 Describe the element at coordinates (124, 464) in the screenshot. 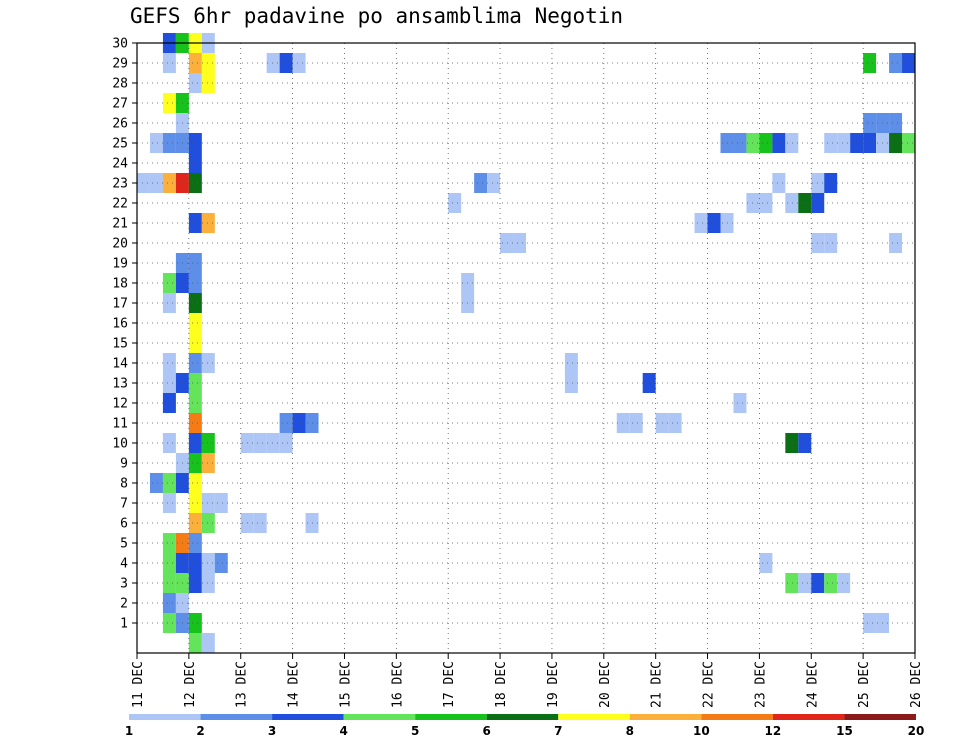

I see `y-tick-label: 9` at that location.